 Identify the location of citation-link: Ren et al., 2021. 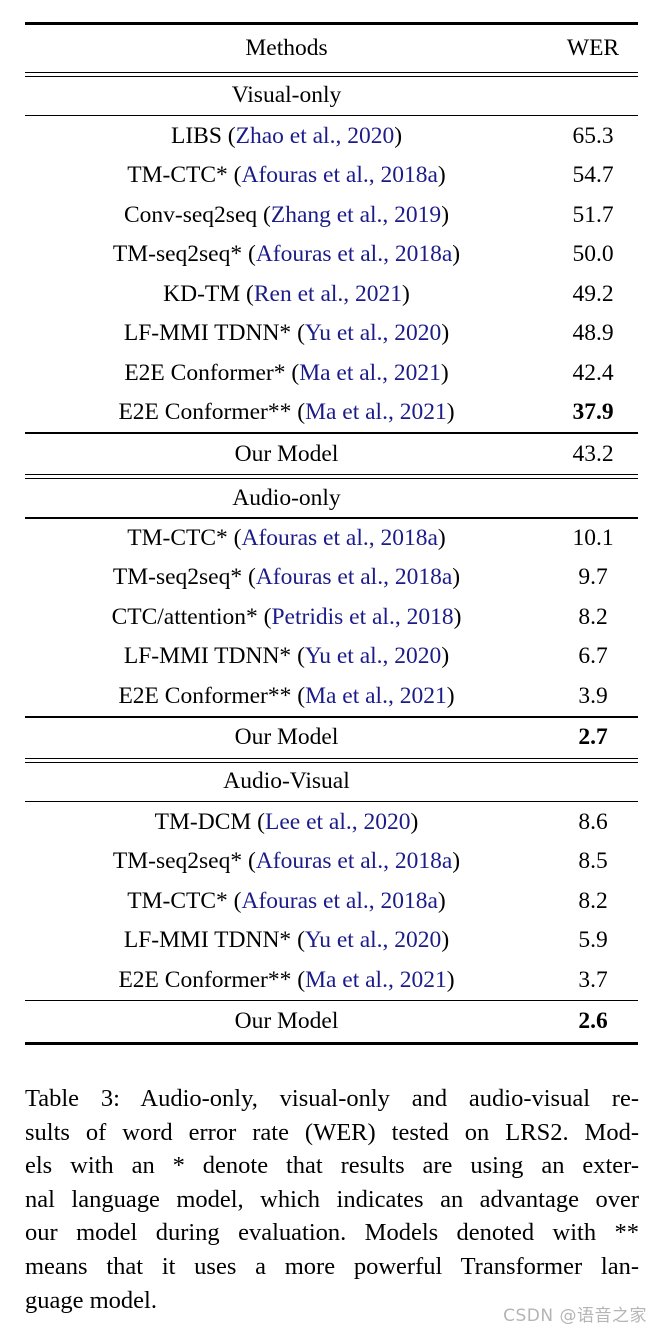
(328, 293).